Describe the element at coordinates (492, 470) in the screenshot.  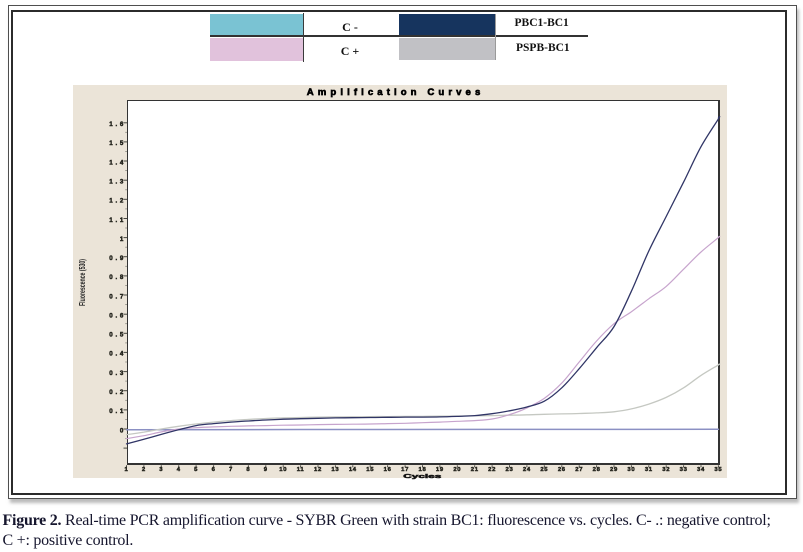
I see `svg-text: 22` at that location.